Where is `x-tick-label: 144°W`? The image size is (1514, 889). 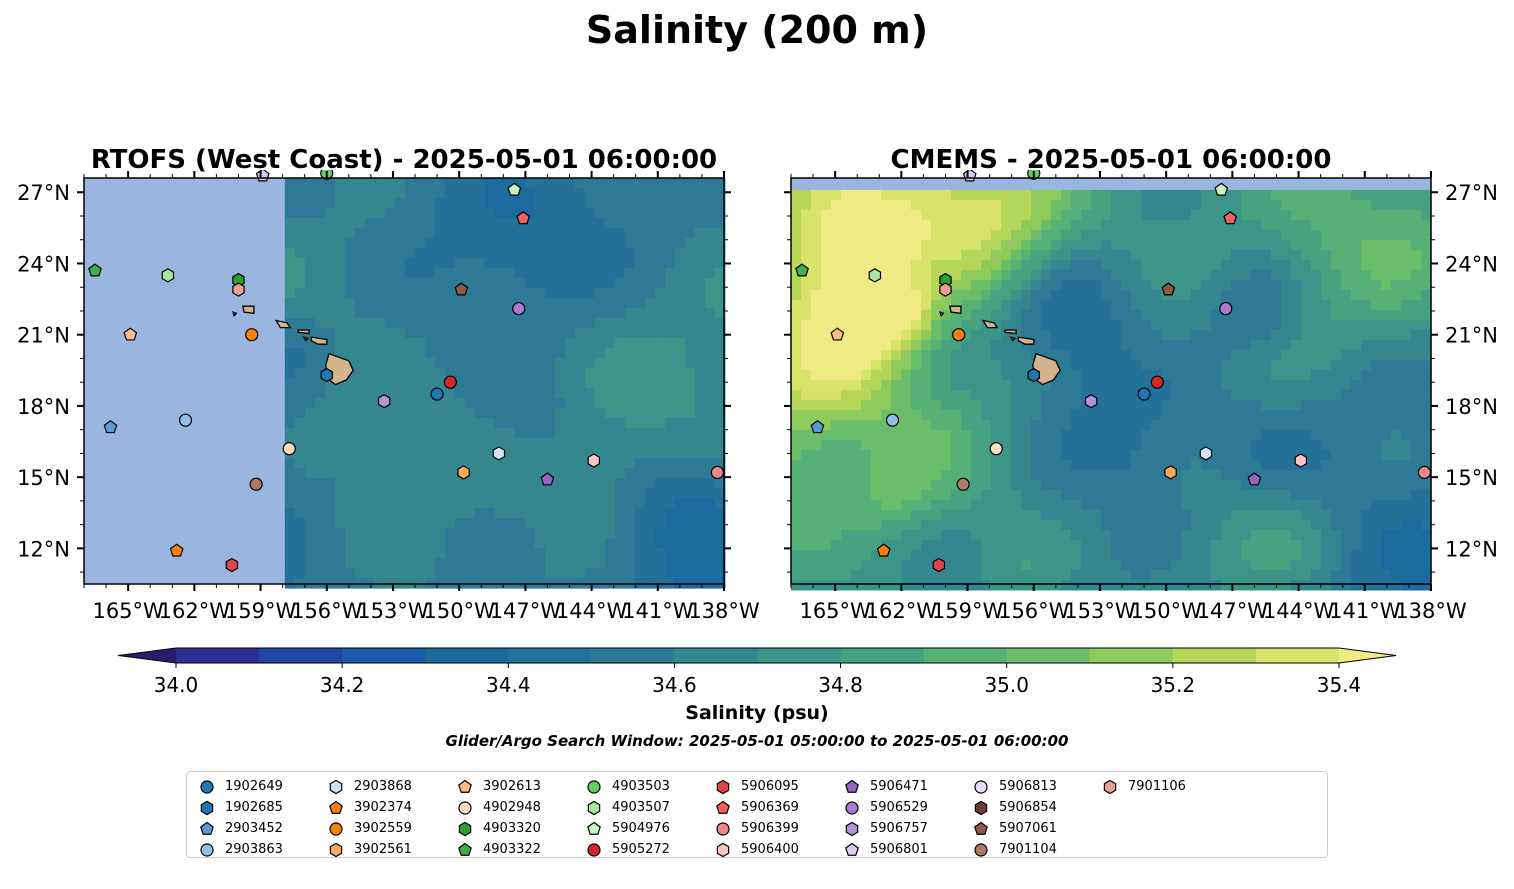 x-tick-label: 144°W is located at coordinates (1299, 611).